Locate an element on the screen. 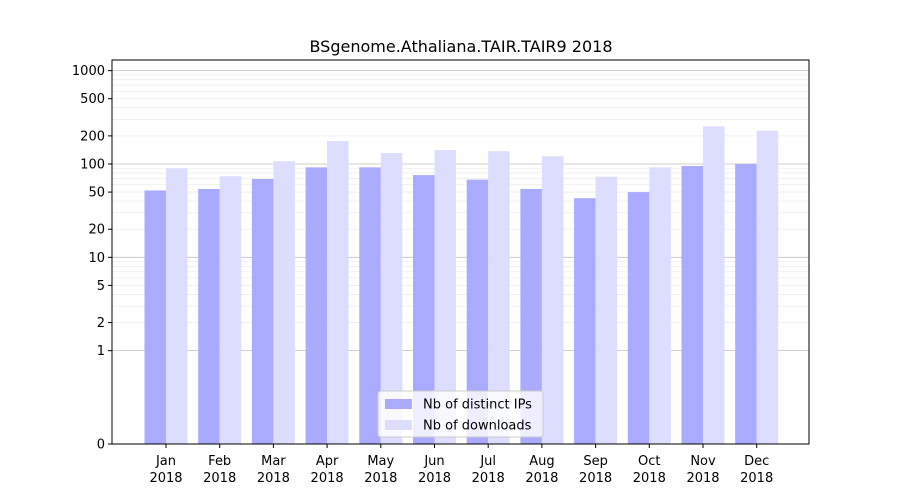  legend: Nb of distinct IPs Nb of downloads is located at coordinates (460, 414).